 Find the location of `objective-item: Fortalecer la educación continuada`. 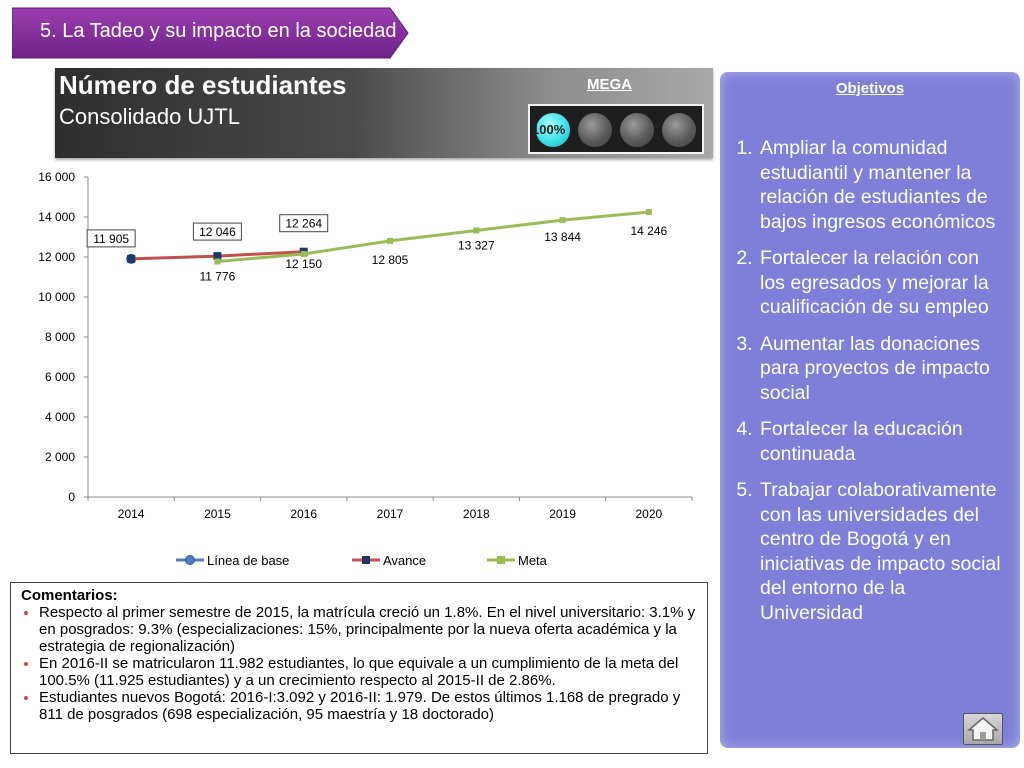

objective-item: Fortalecer la educación continuada is located at coordinates (883, 441).